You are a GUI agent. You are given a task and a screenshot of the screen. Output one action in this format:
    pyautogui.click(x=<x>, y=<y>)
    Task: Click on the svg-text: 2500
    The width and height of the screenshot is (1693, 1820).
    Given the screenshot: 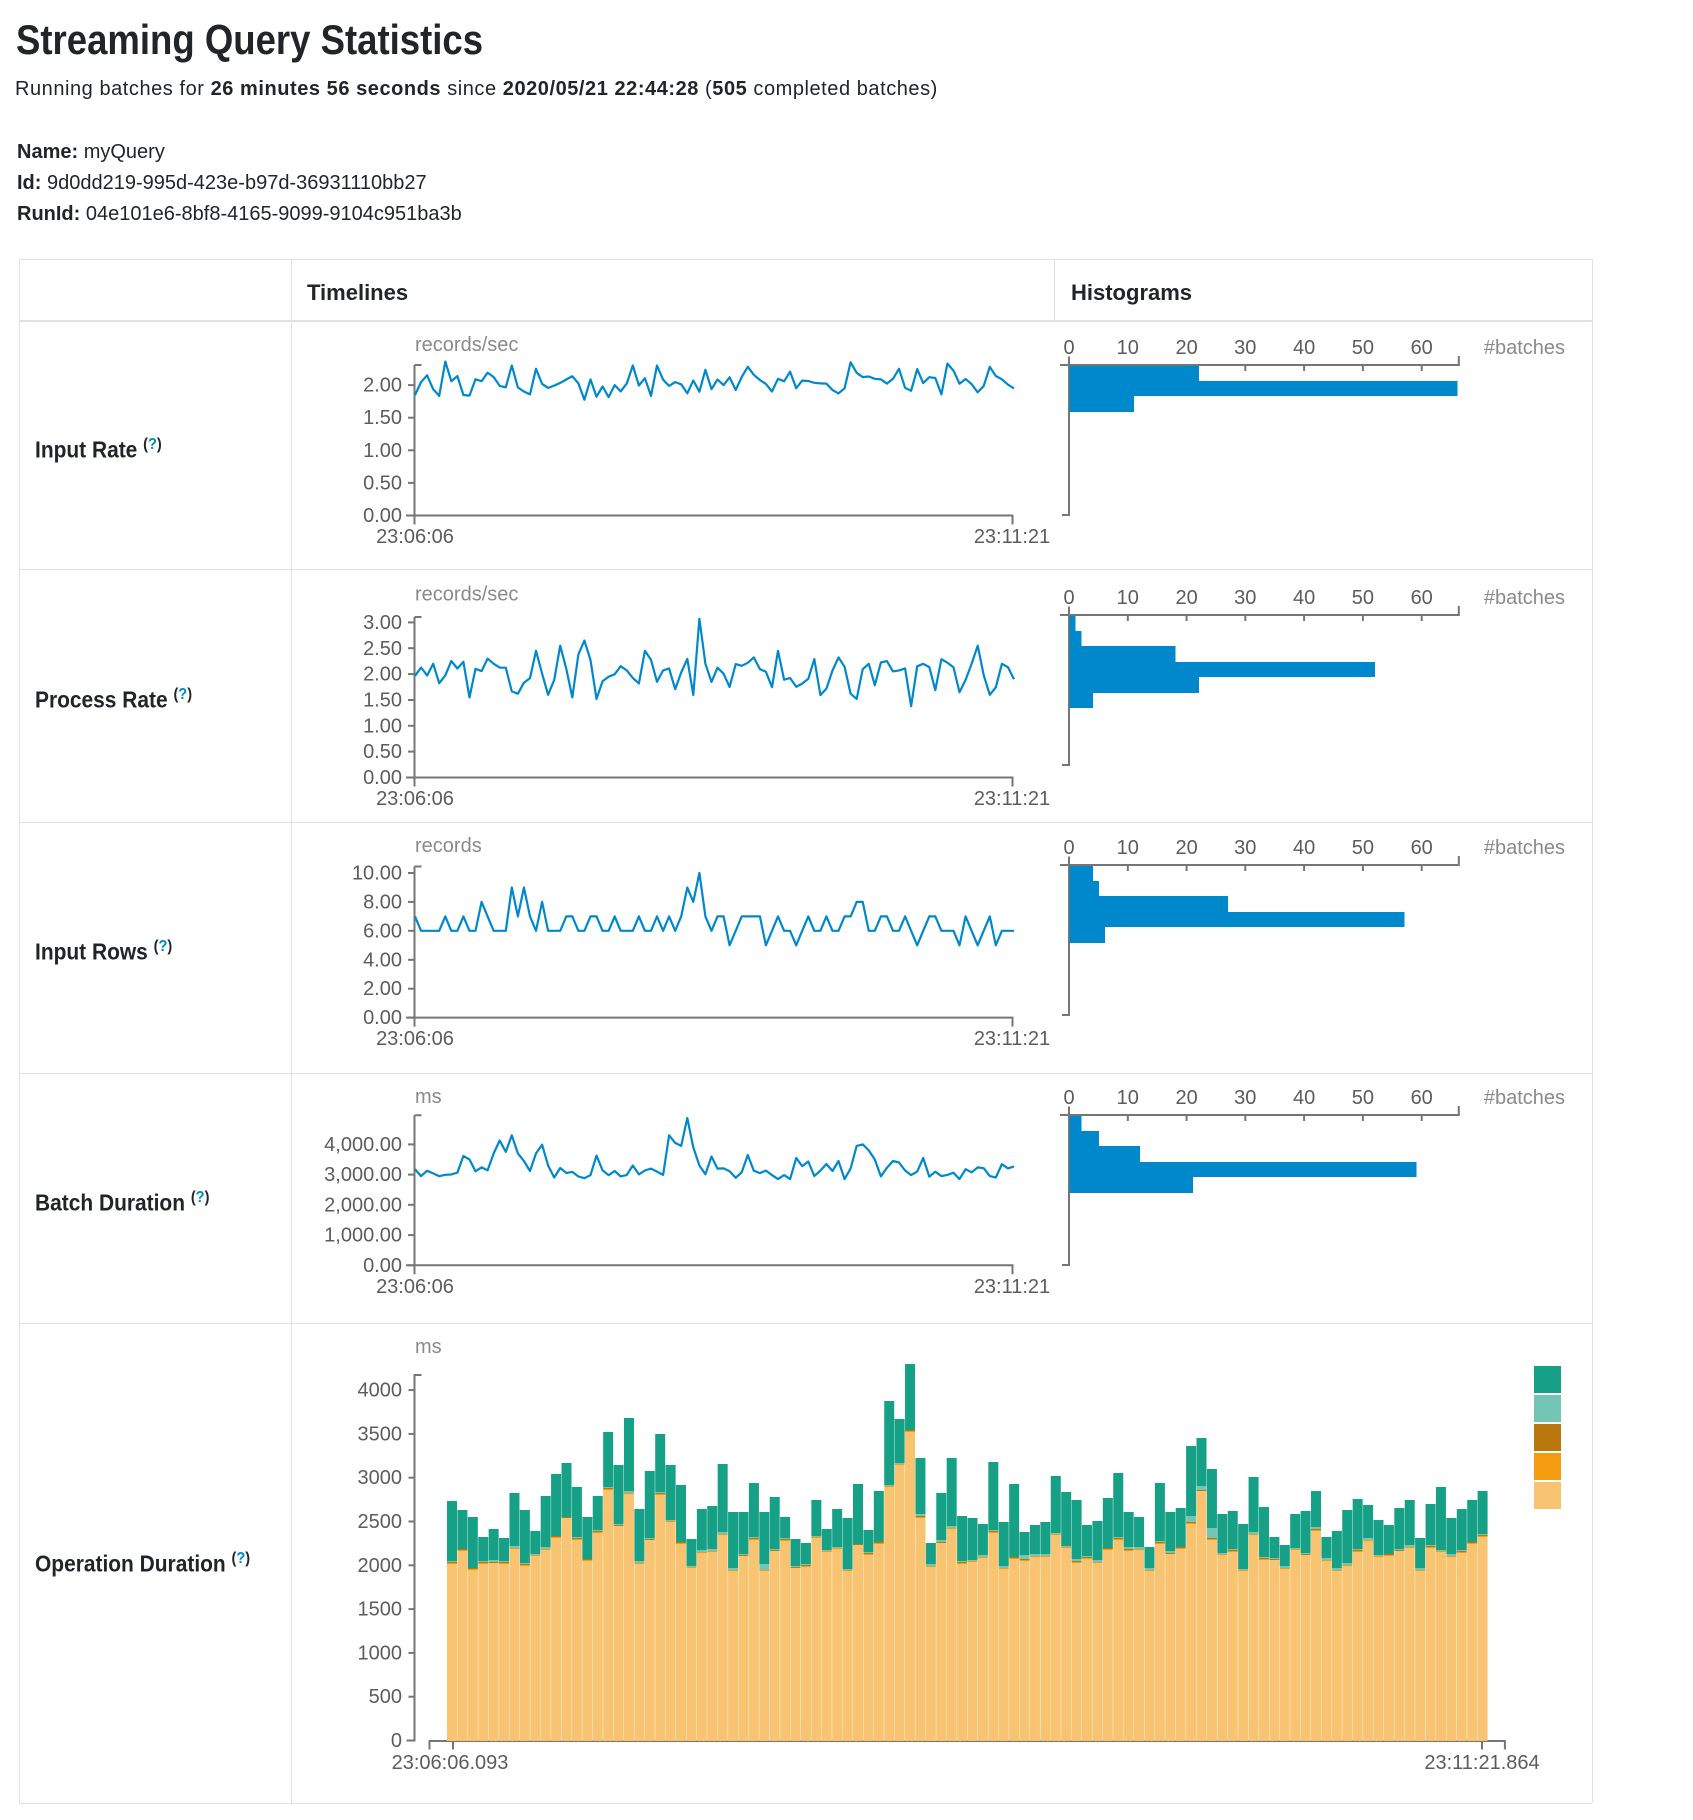 What is the action you would take?
    pyautogui.click(x=380, y=1522)
    